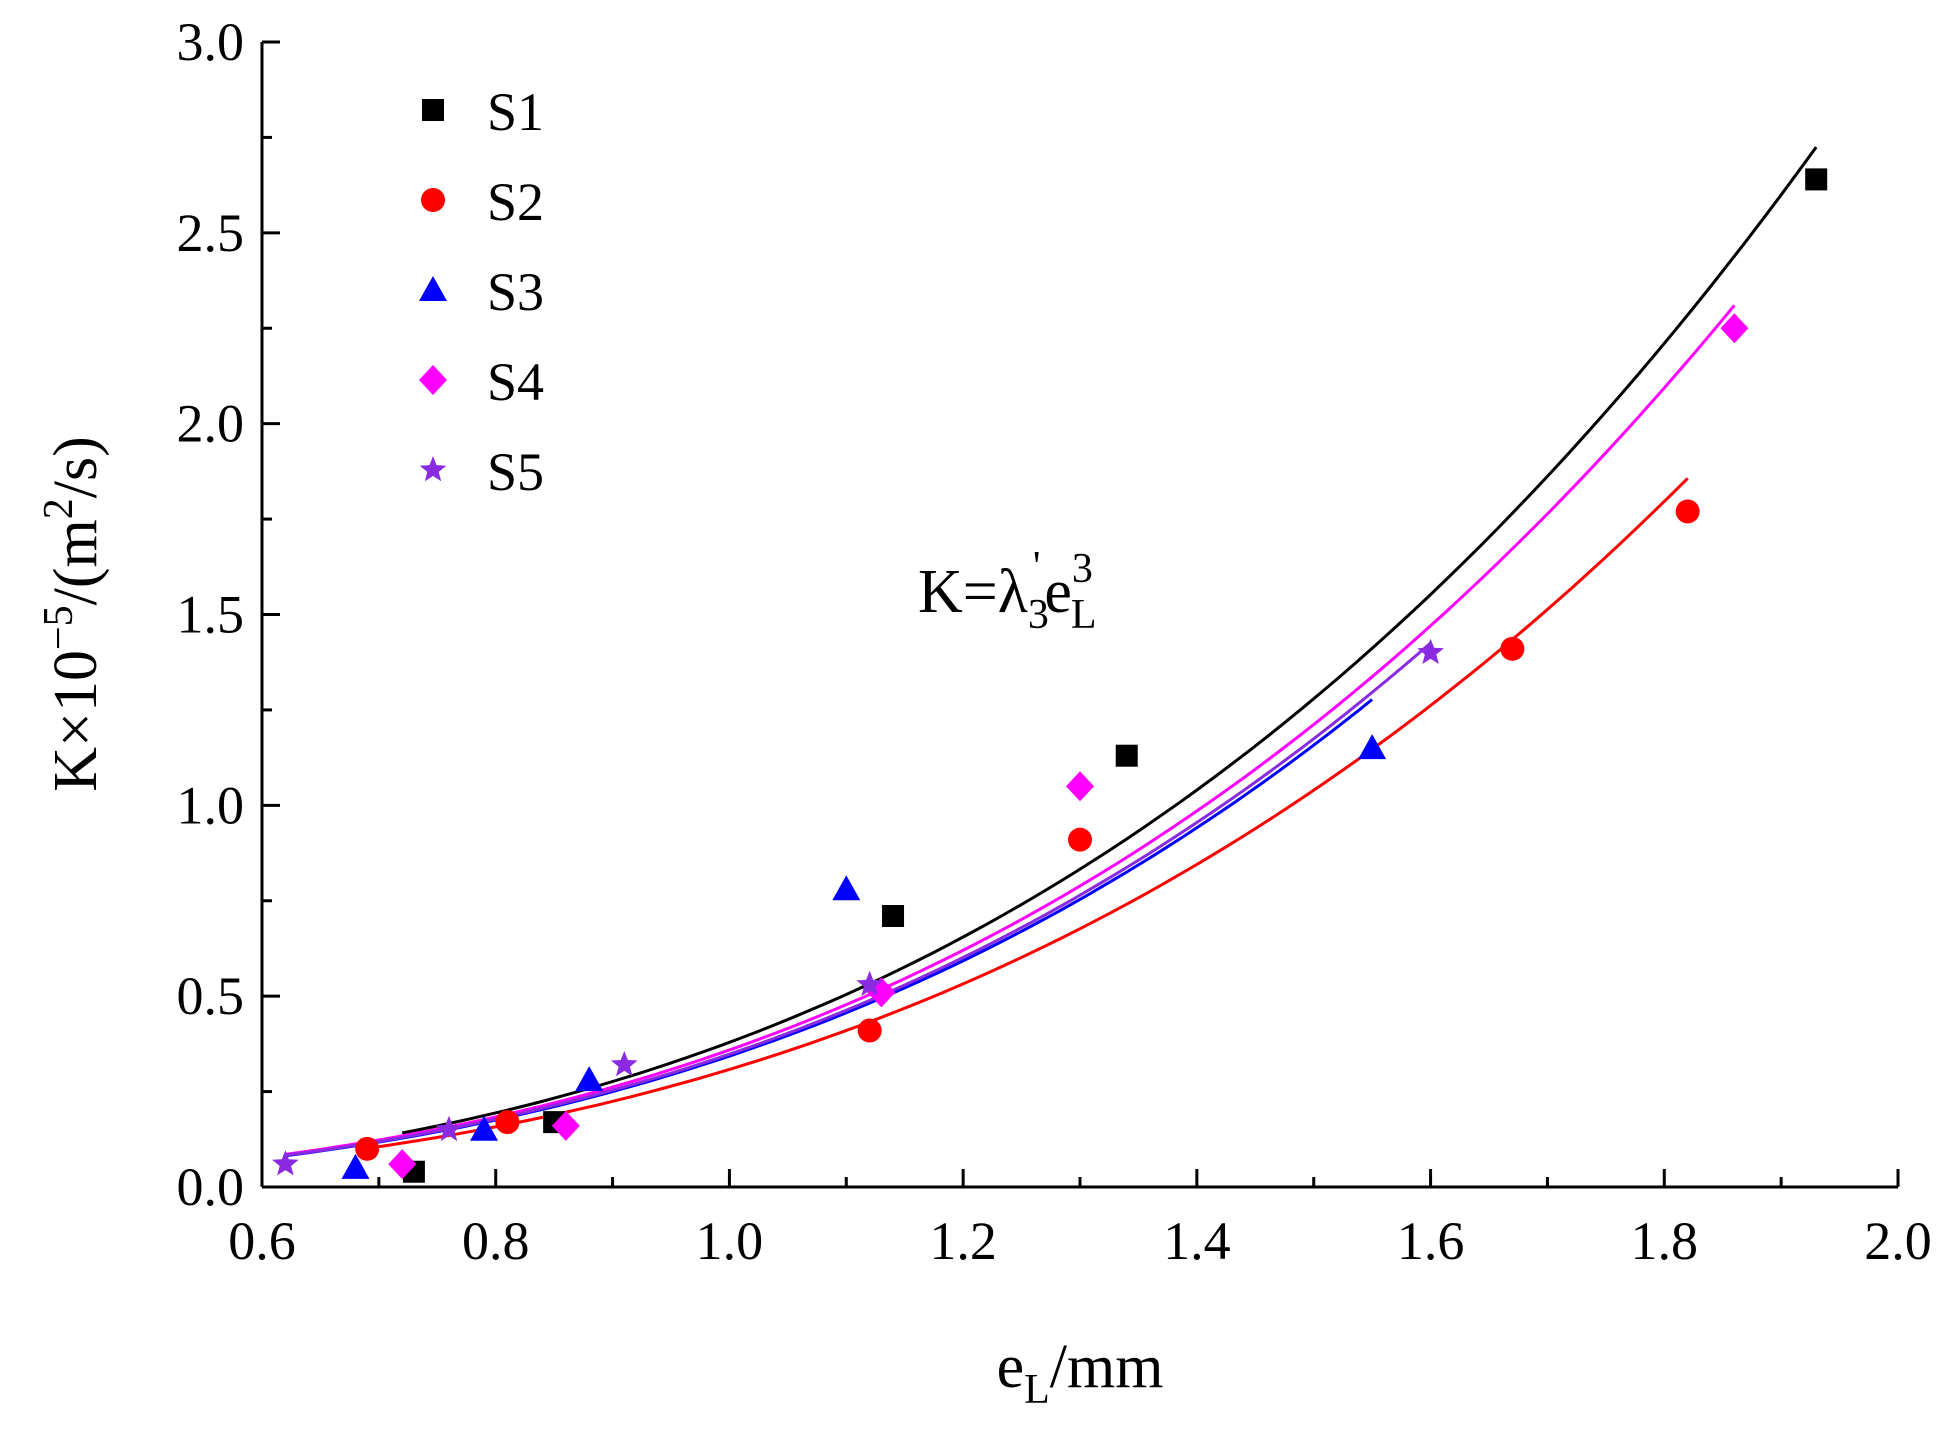 Image resolution: width=1950 pixels, height=1431 pixels. What do you see at coordinates (515, 382) in the screenshot?
I see `legend-label-s4: S4` at bounding box center [515, 382].